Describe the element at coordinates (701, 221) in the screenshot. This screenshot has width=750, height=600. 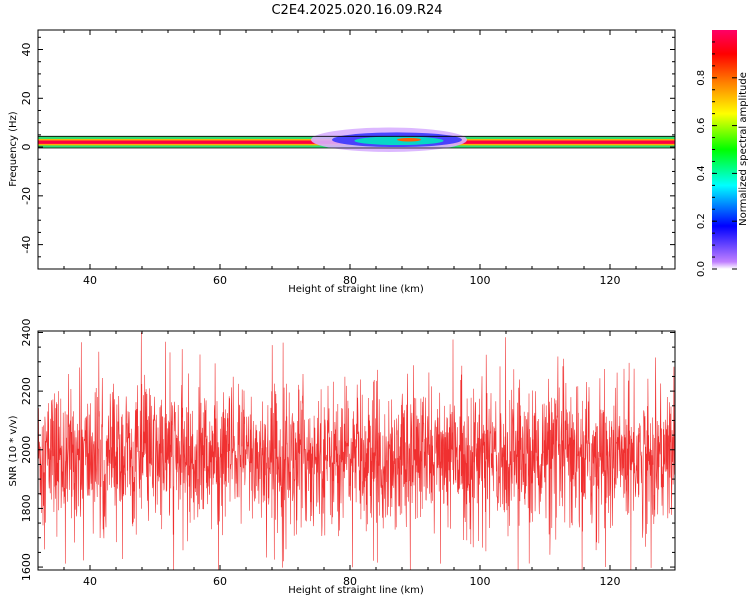
I see `colorbar-tick-label: 0.2` at that location.